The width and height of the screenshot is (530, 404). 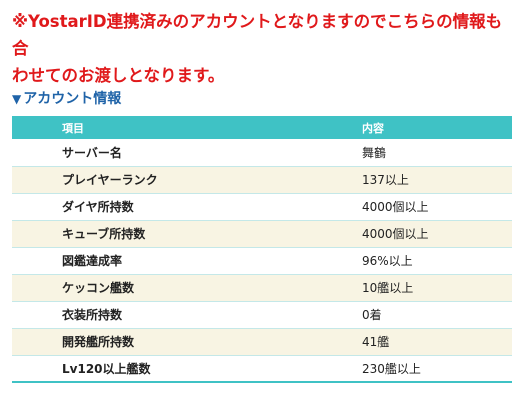 I want to click on row-label-research-ships: 開発艦所持数, so click(x=98, y=342).